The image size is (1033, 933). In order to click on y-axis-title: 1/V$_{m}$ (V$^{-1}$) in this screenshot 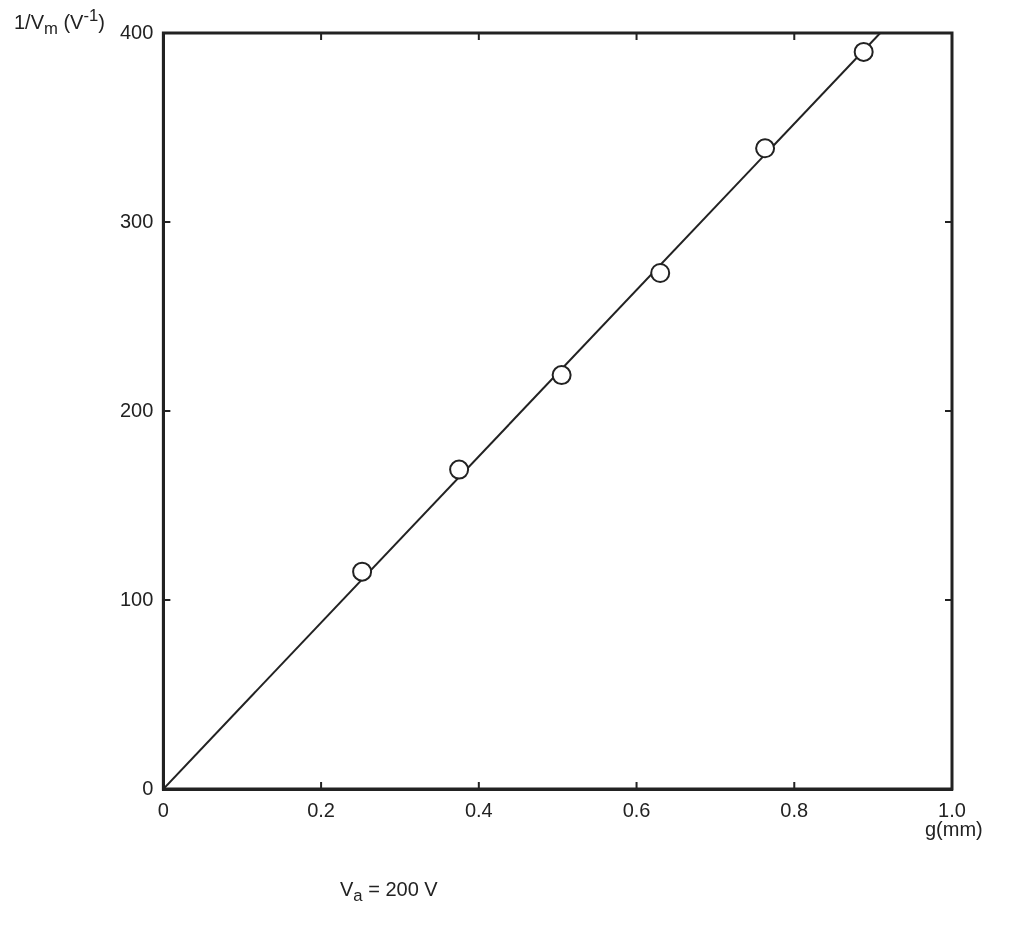, I will do `click(59, 22)`.